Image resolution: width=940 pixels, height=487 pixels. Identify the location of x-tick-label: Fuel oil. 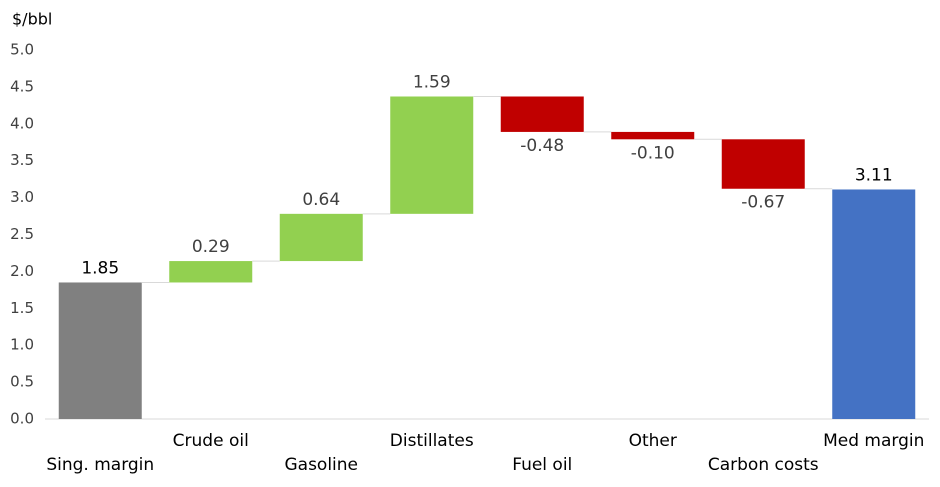
(542, 465).